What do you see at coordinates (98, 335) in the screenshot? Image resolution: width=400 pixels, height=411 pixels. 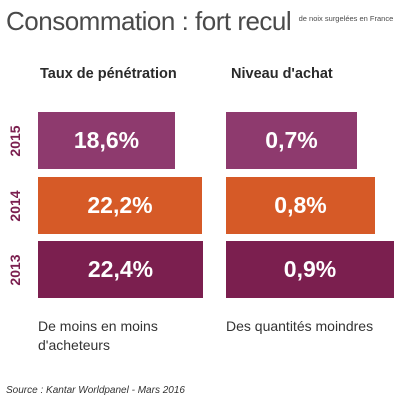 I see `penetration-caption: De moins en moins d'acheteurs` at bounding box center [98, 335].